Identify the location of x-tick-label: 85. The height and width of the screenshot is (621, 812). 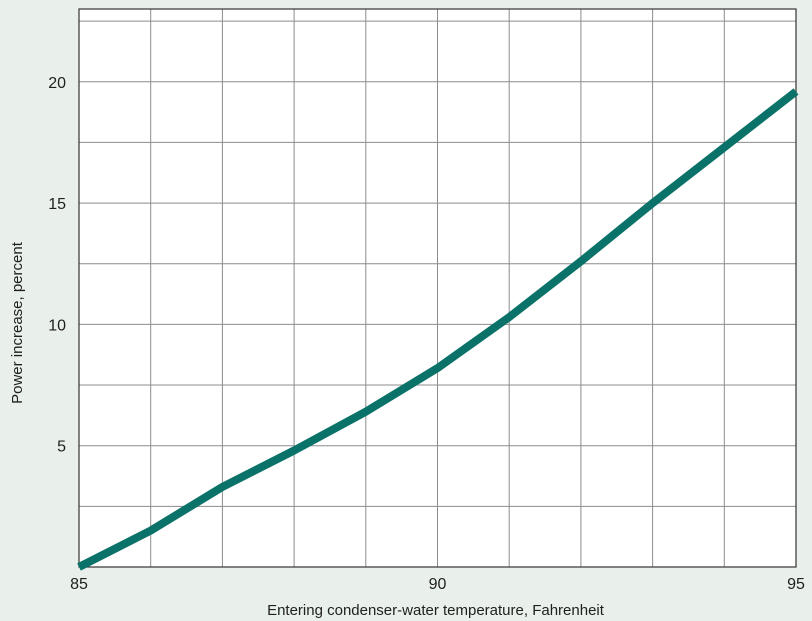
(79, 584).